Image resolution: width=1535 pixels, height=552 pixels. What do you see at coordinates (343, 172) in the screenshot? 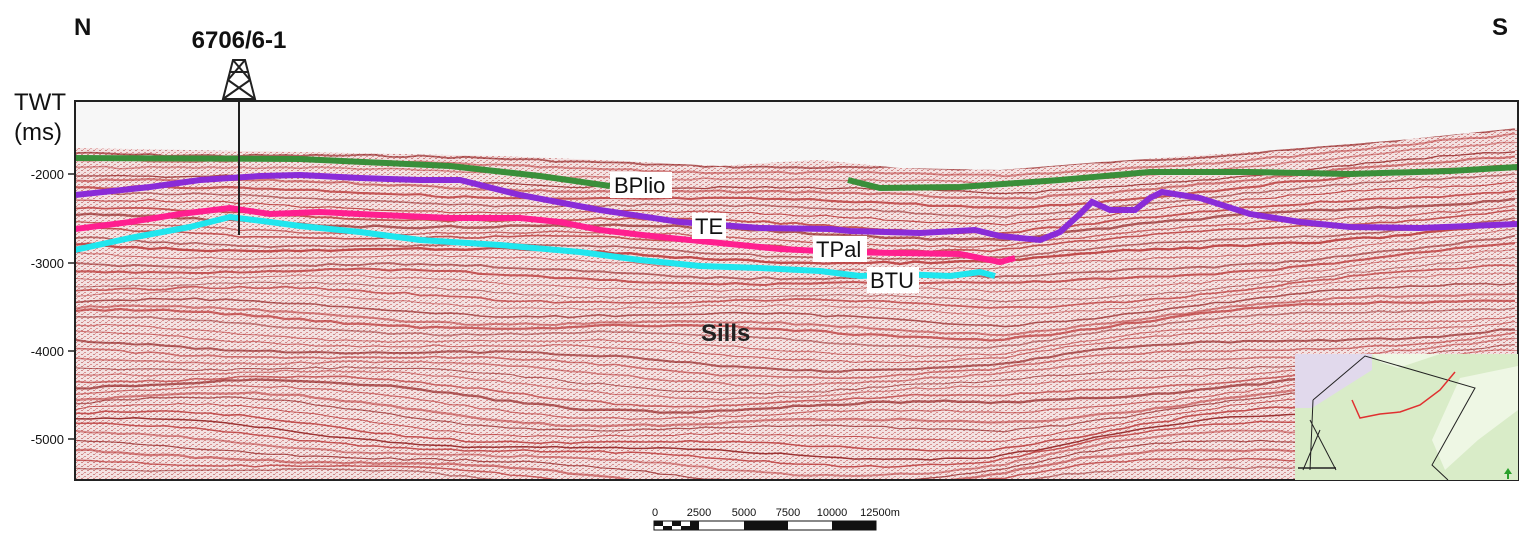
I see `horizon-bplio-line` at bounding box center [343, 172].